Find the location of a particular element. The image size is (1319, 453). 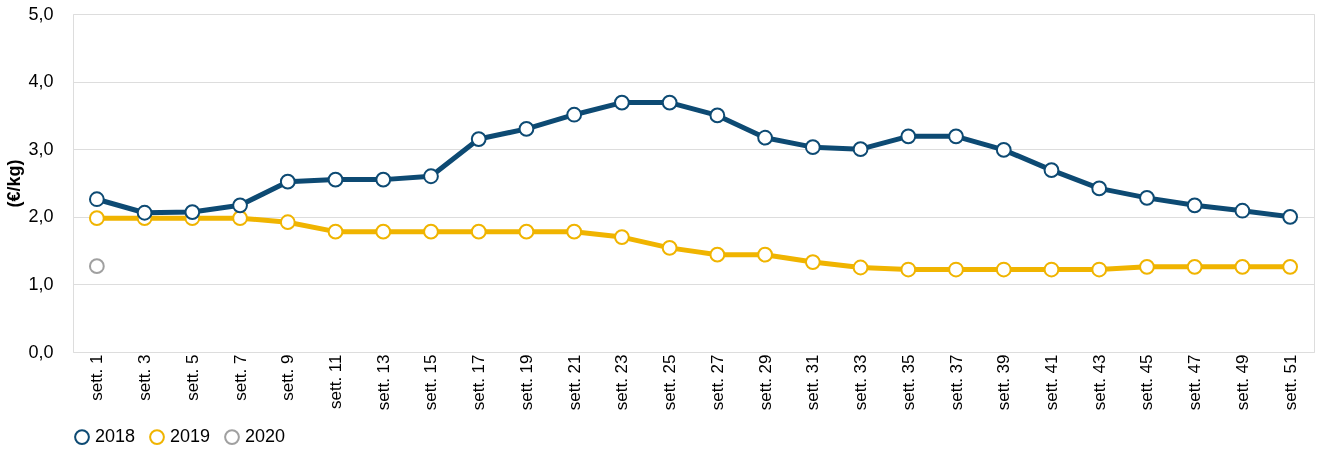

x-tick-label: sett. 27 is located at coordinates (717, 382).